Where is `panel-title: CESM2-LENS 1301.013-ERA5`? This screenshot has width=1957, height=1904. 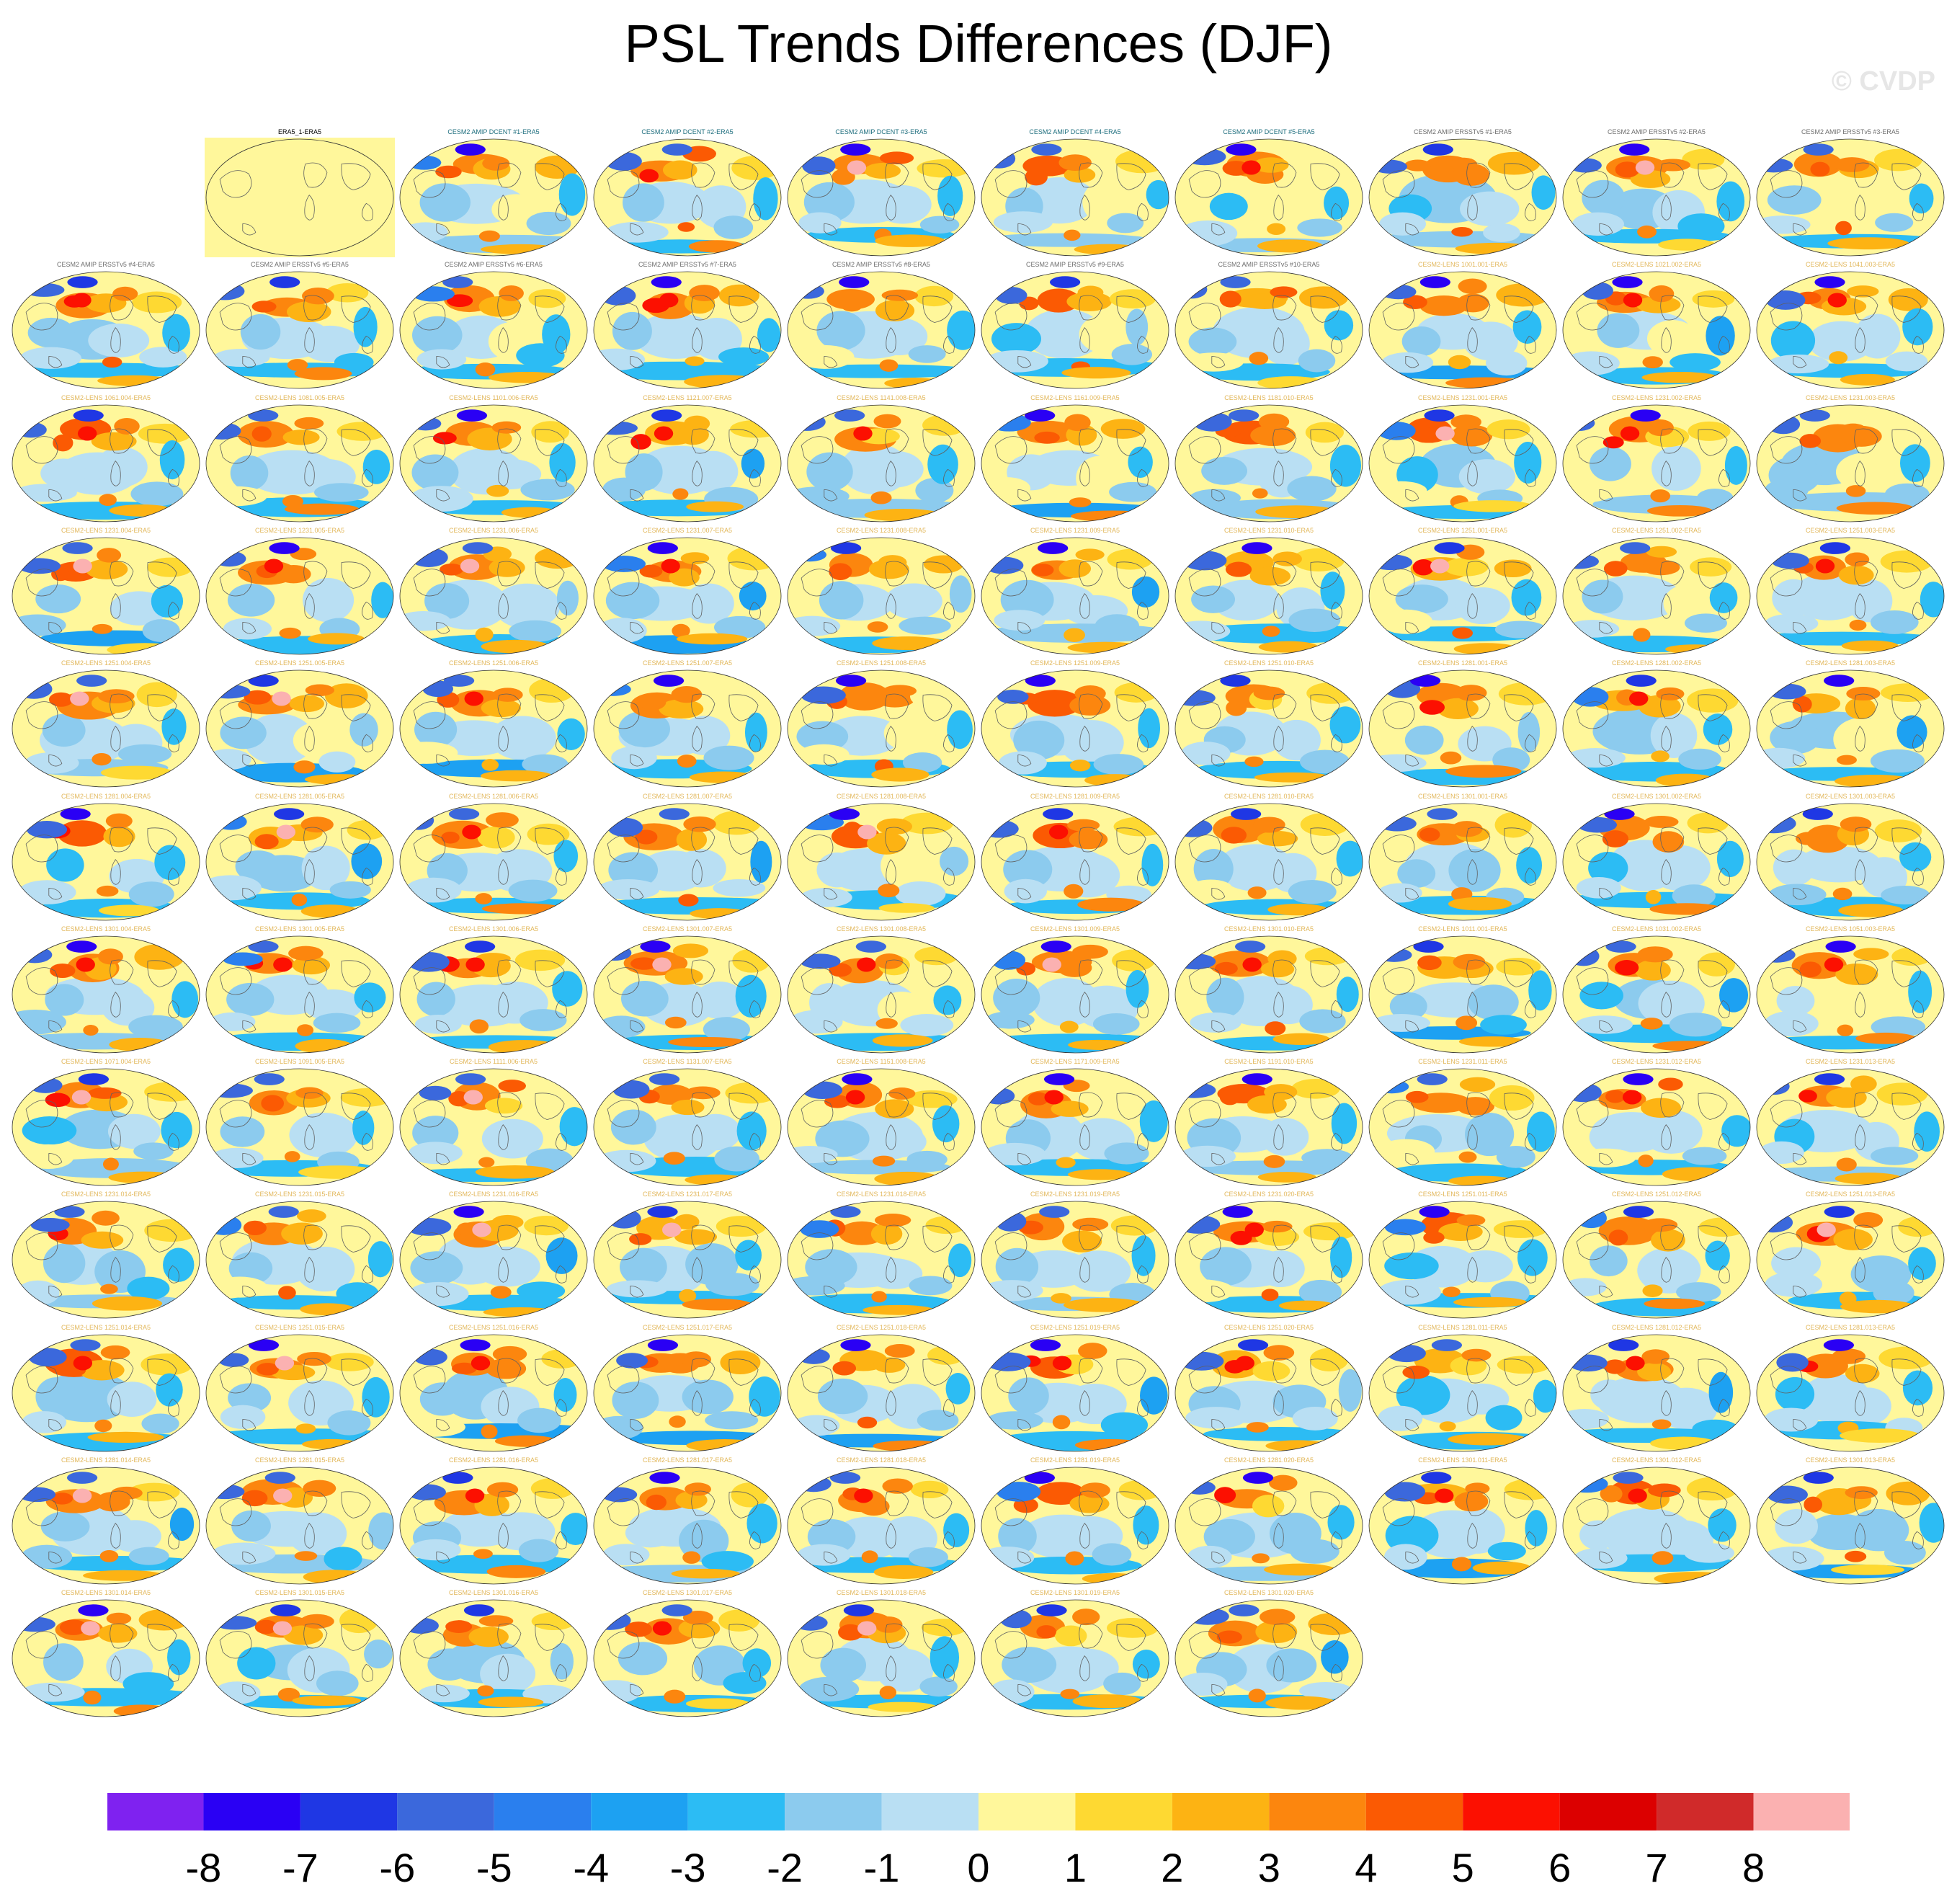 panel-title: CESM2-LENS 1301.013-ERA5 is located at coordinates (1850, 1460).